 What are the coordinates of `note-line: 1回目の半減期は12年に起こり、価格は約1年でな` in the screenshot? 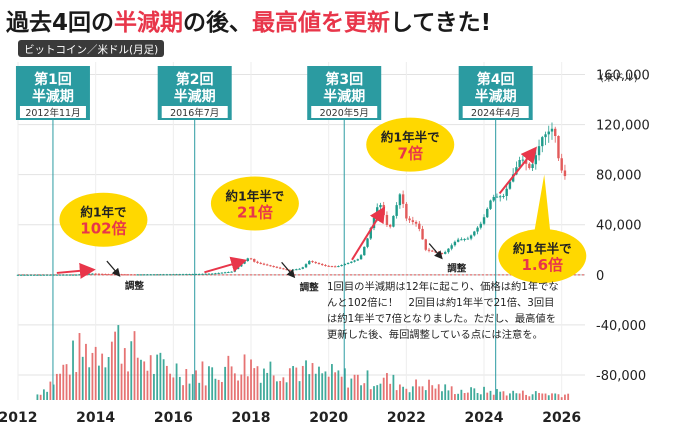 It's located at (443, 286).